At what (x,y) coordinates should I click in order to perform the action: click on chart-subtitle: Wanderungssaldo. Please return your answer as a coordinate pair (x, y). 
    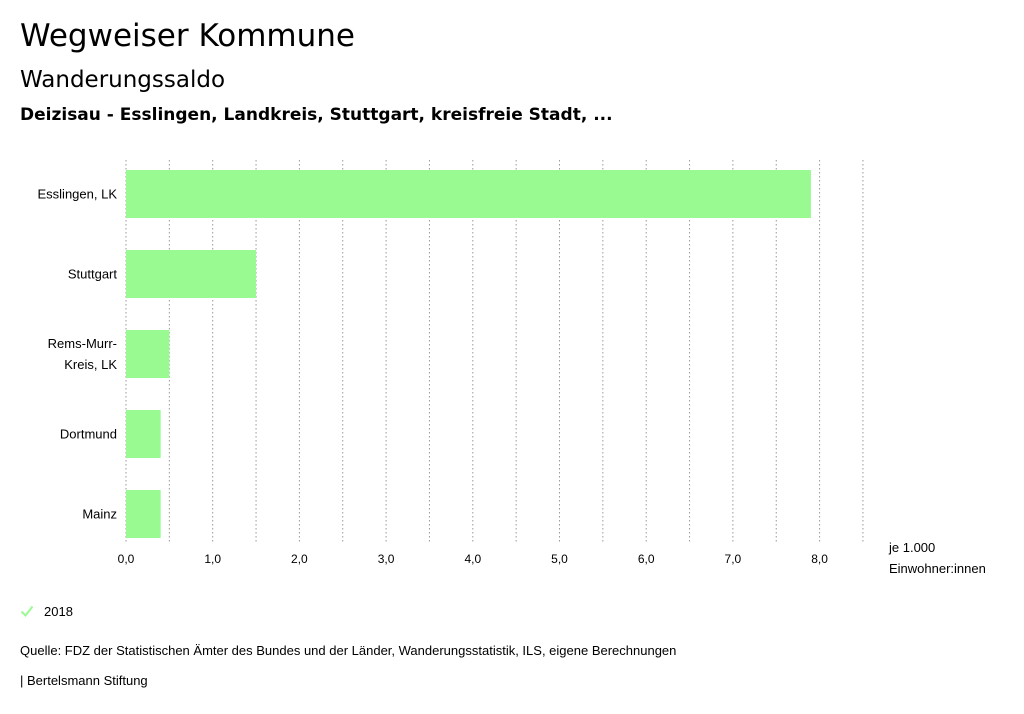
    Looking at the image, I should click on (123, 80).